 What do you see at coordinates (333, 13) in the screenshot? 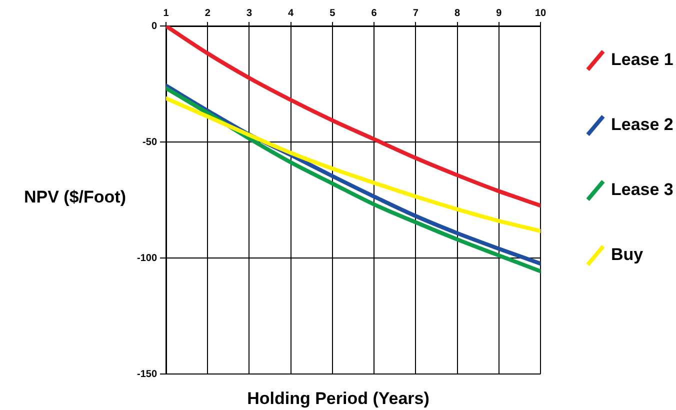
I see `x-tick-label: 5` at bounding box center [333, 13].